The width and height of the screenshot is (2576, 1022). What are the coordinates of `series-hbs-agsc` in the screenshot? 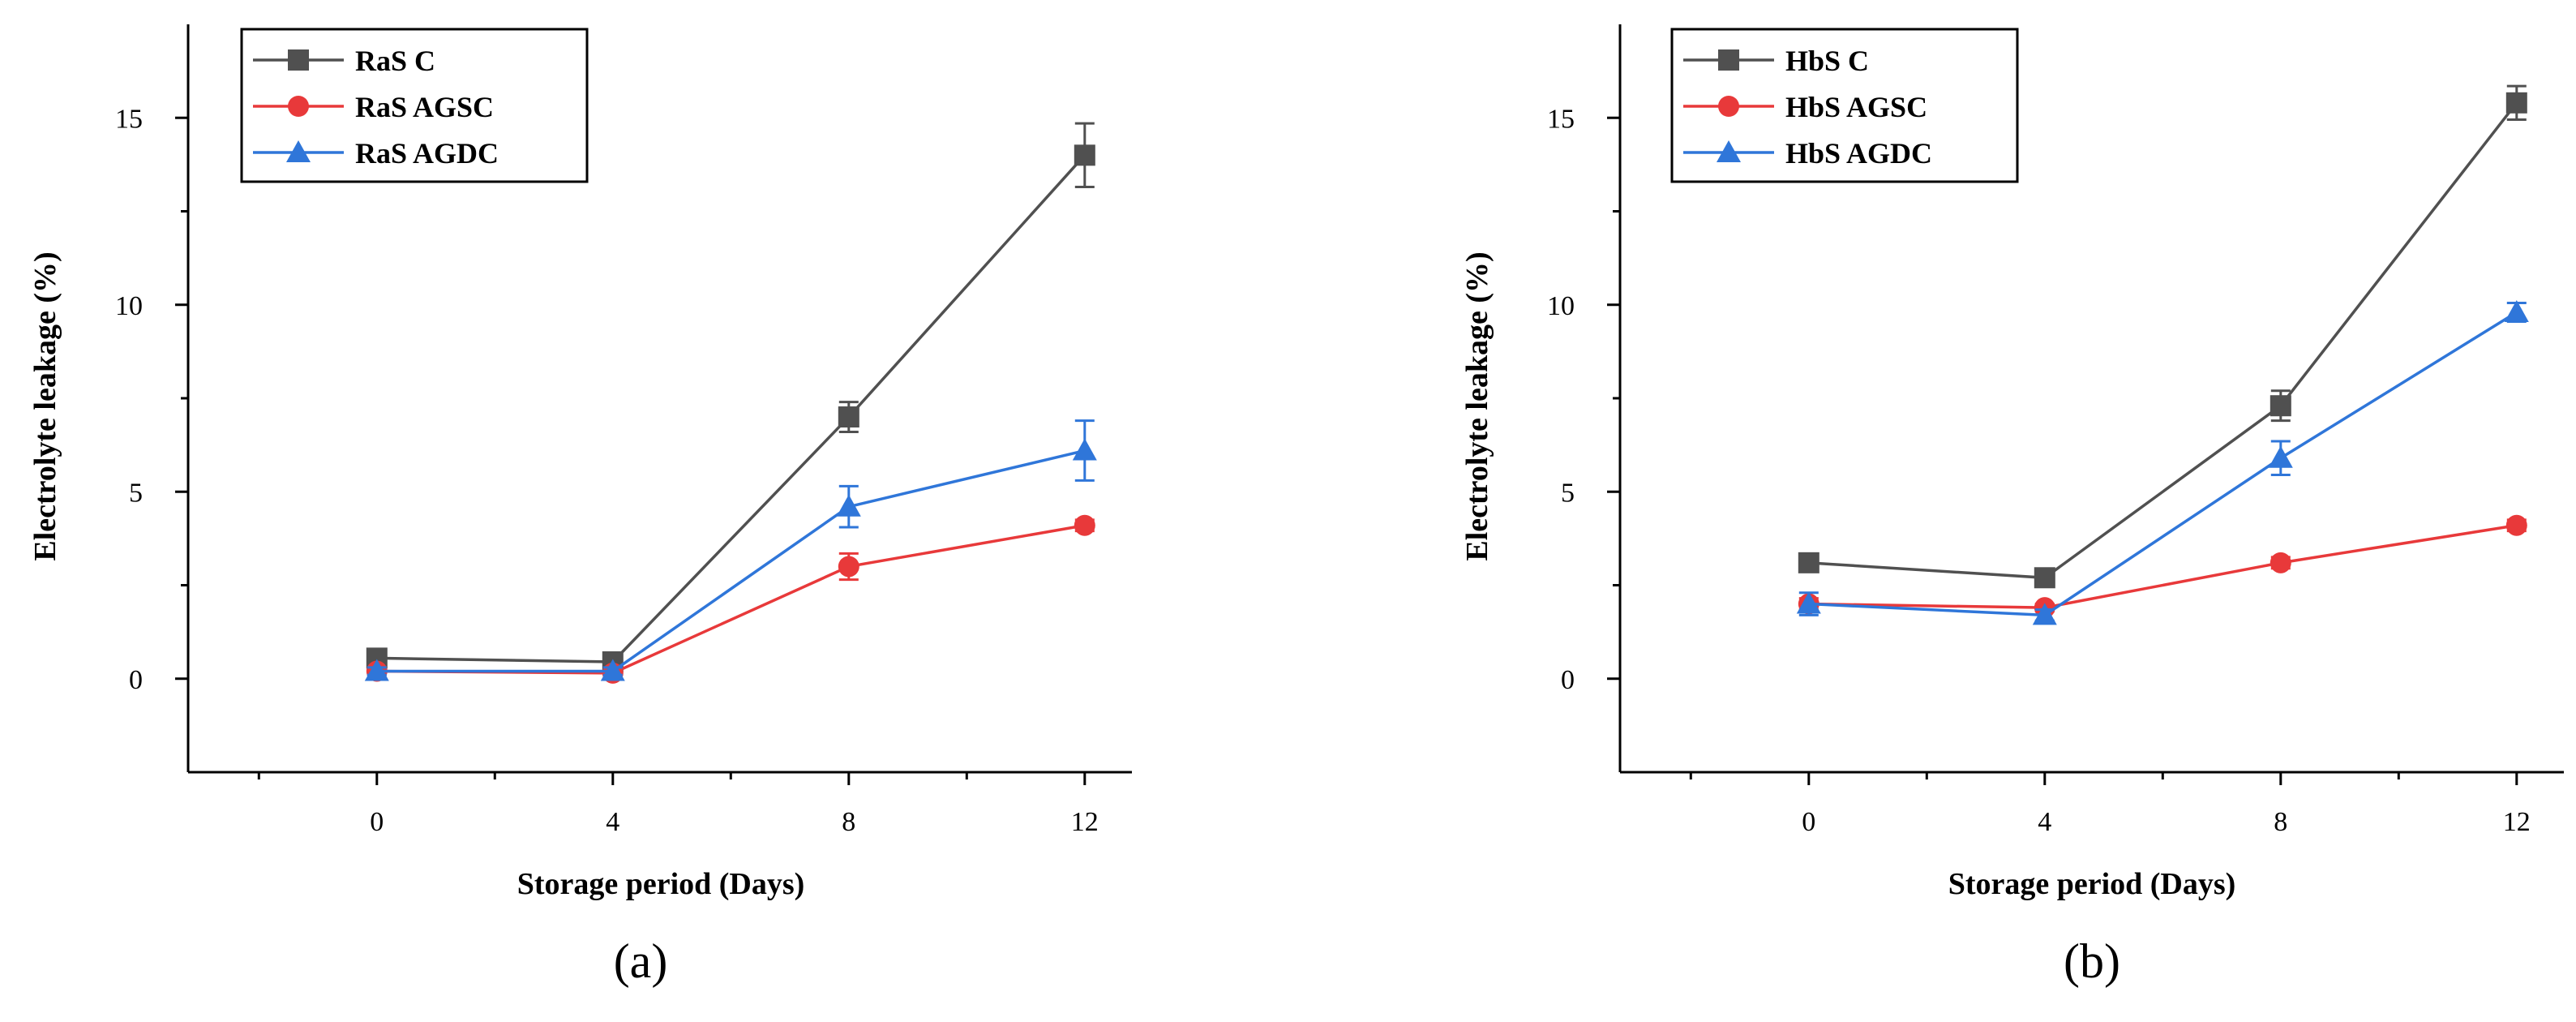 It's located at (2162, 567).